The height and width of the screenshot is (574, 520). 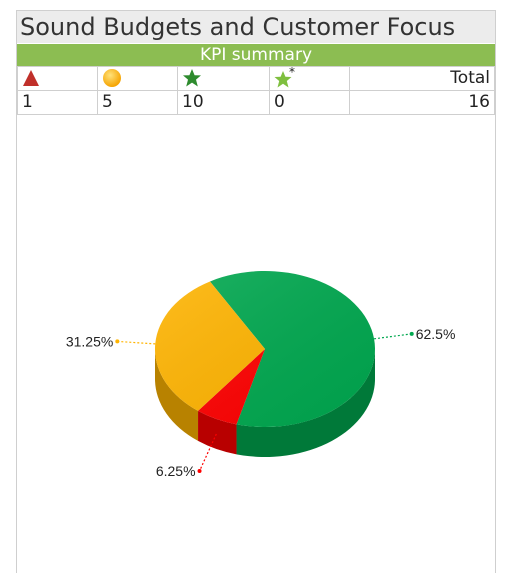 What do you see at coordinates (137, 78) in the screenshot?
I see `kpi-header-orange` at bounding box center [137, 78].